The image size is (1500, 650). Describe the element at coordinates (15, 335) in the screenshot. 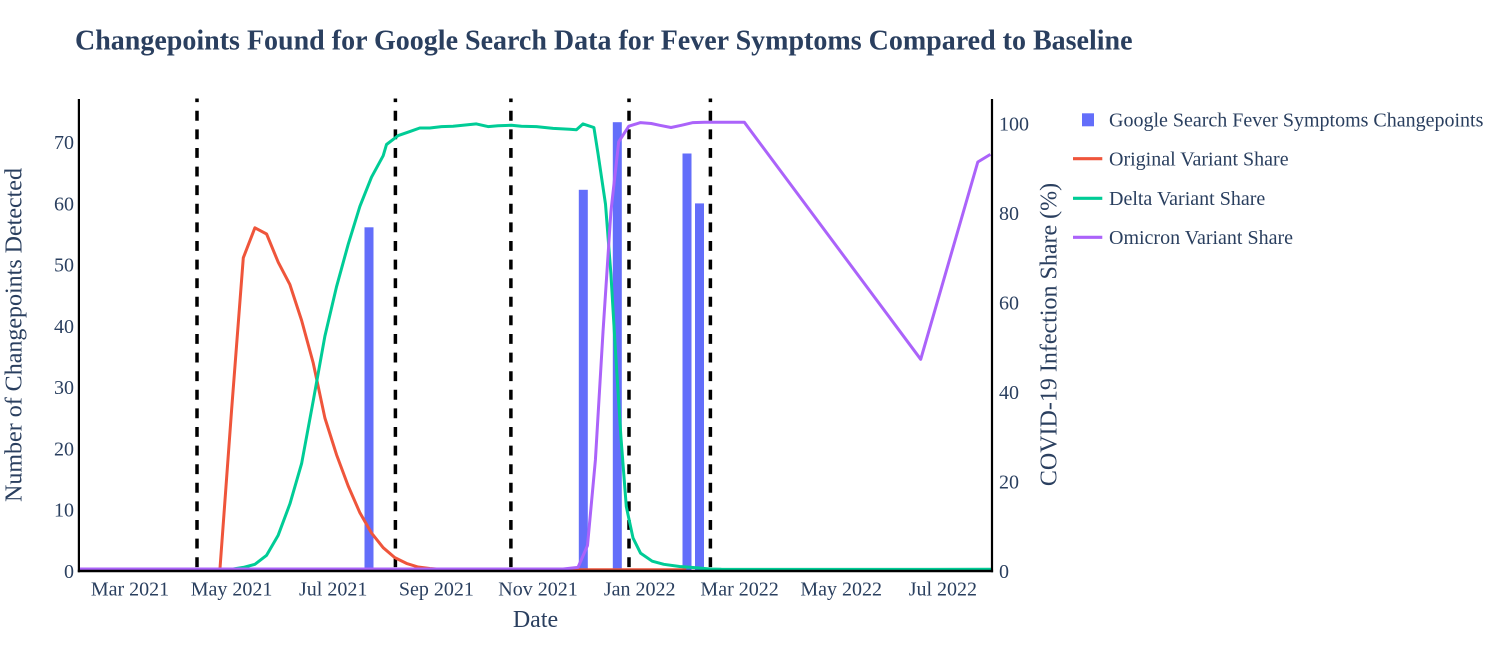

I see `svg-text:Number of Changepoints Detecte: Number of Changepoints Detected` at that location.